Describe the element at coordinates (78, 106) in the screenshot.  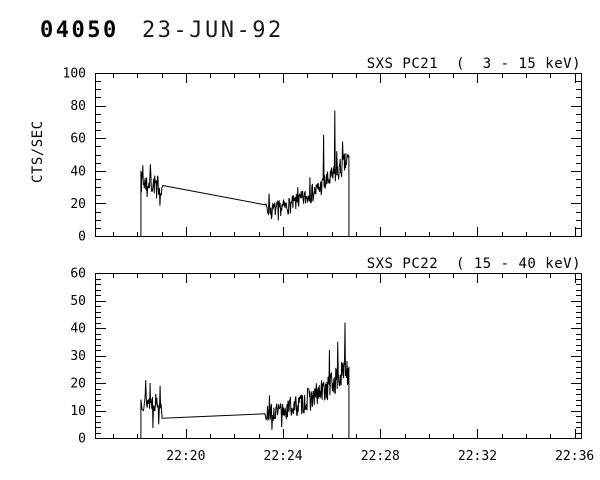
I see `y-tick-label: 80` at that location.